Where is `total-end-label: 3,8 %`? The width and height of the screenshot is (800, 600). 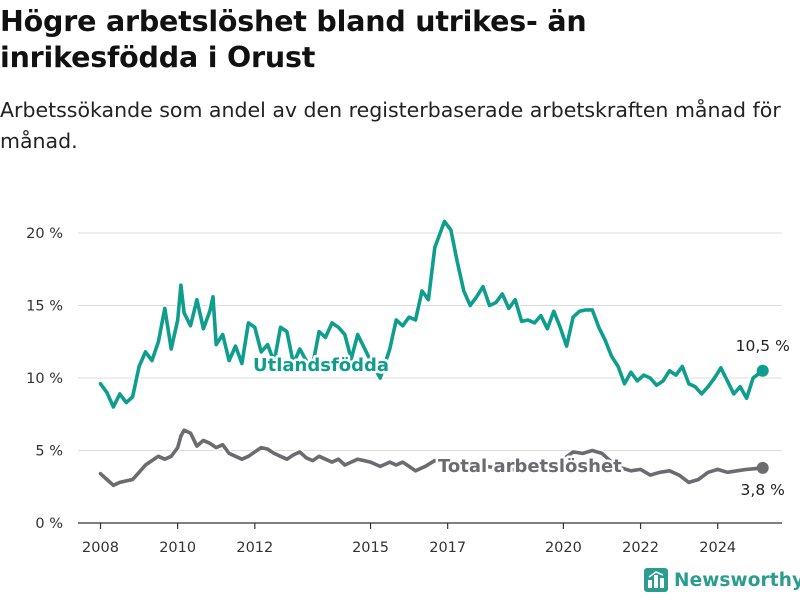
total-end-label: 3,8 % is located at coordinates (763, 490).